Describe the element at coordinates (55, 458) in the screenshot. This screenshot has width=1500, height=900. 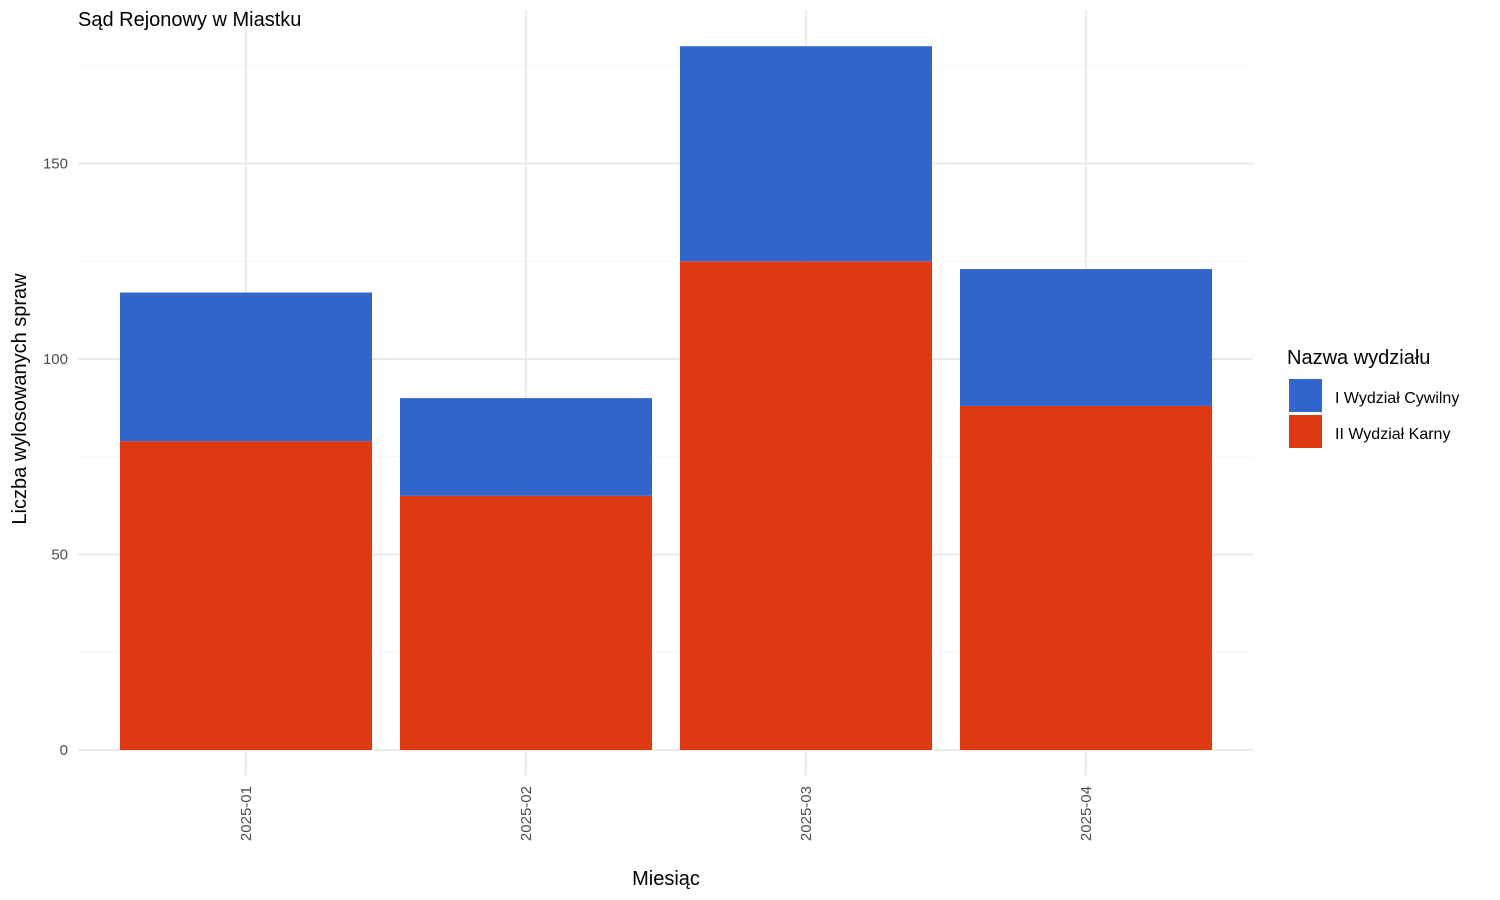
I see `y-axis-ticks: 0 50 100 150` at that location.